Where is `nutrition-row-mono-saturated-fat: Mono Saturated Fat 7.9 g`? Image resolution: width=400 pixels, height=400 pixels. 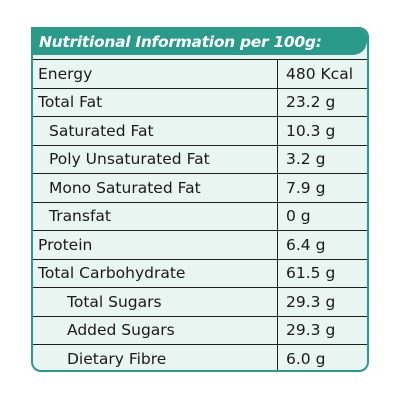
nutrition-row-mono-saturated-fat: Mono Saturated Fat 7.9 g is located at coordinates (200, 188).